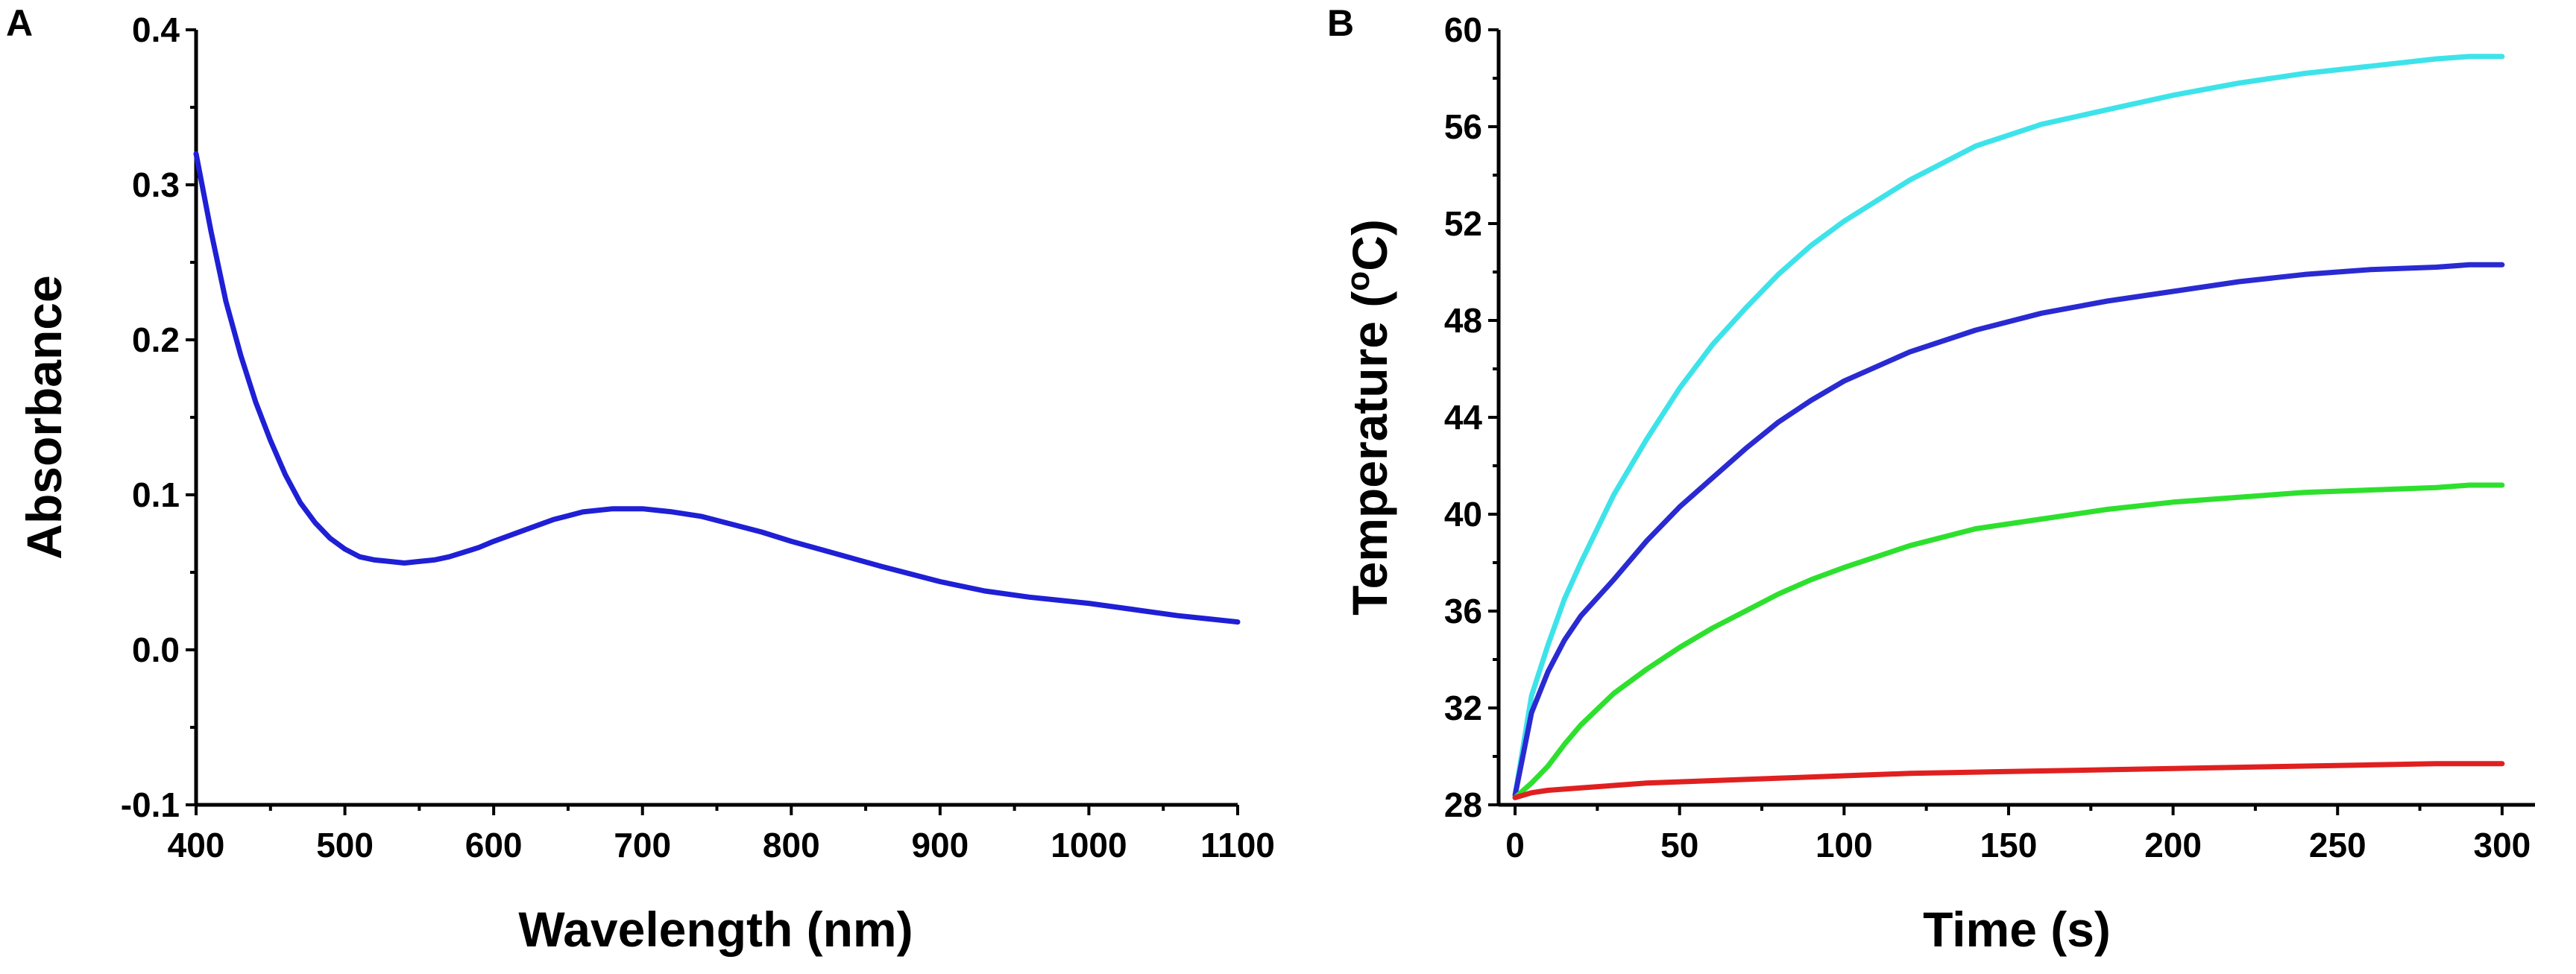 The image size is (2576, 974). What do you see at coordinates (494, 845) in the screenshot?
I see `panel-a-xtick-label: 600` at bounding box center [494, 845].